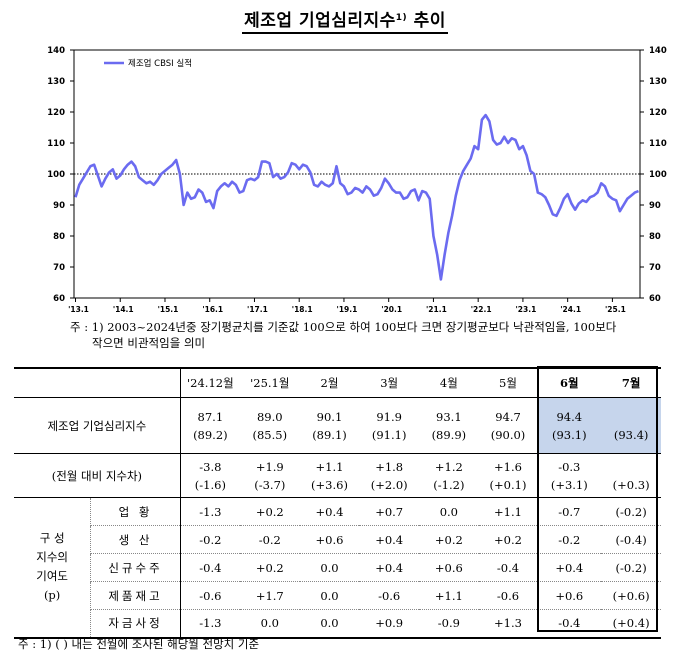  Describe the element at coordinates (135, 624) in the screenshot. I see `component-label: 자금사정` at that location.